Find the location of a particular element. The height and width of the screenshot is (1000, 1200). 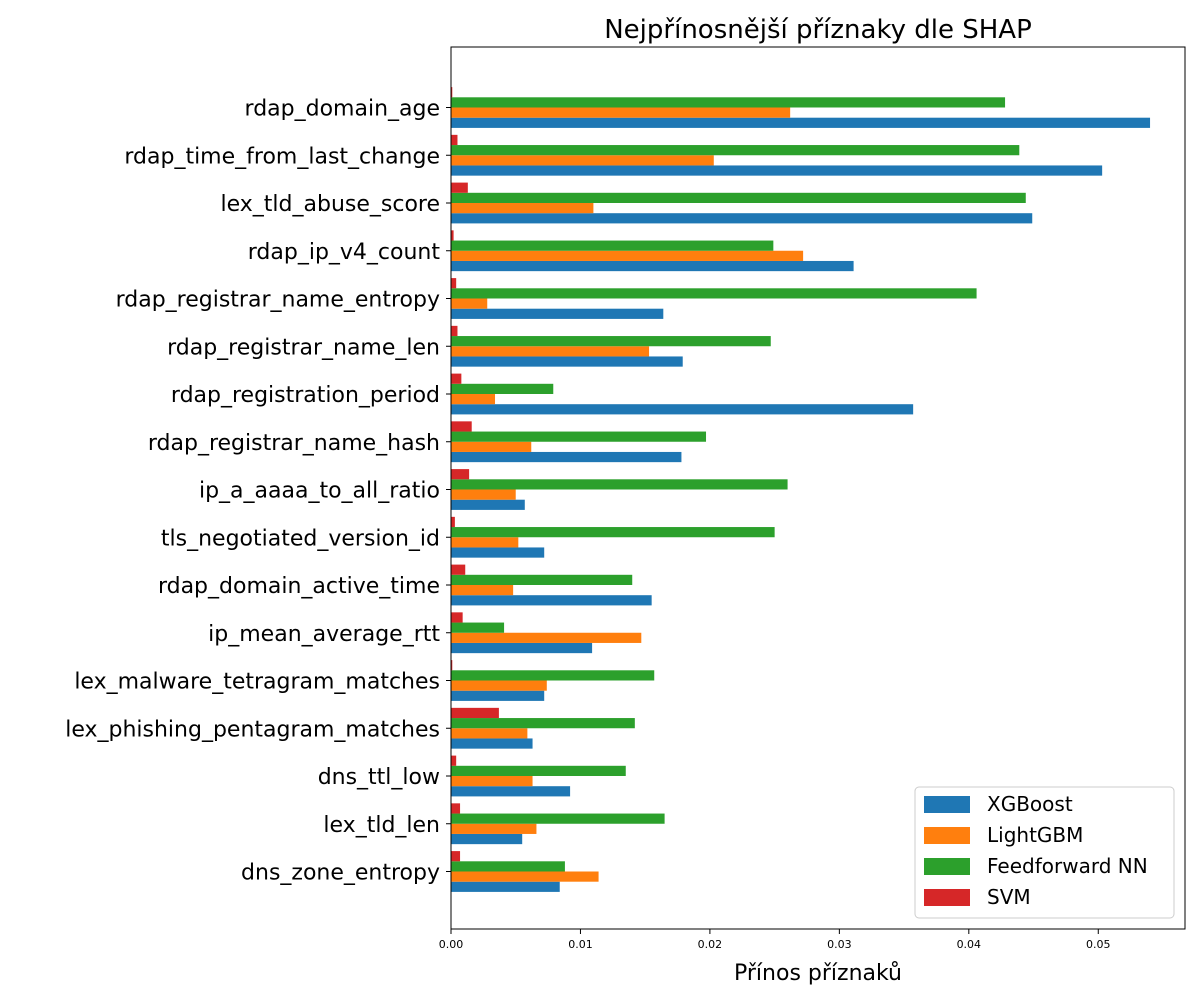

bar-feedforward-nn-lex-phishing-pentagram-matches is located at coordinates (543, 723).